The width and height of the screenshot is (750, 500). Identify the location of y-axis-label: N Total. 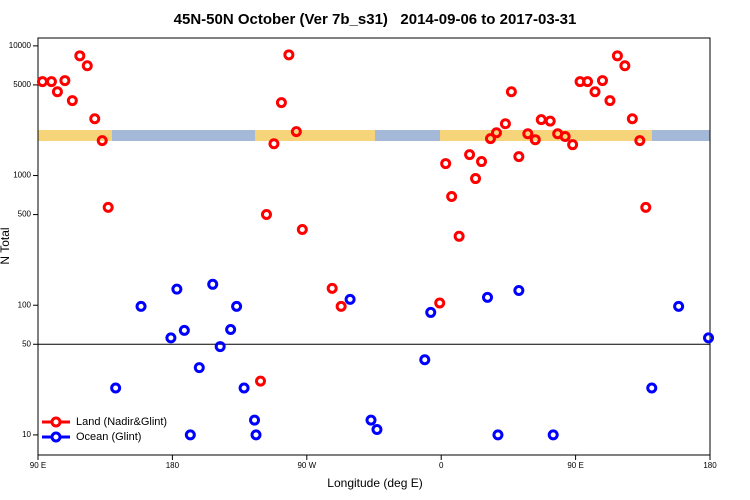
(6, 245).